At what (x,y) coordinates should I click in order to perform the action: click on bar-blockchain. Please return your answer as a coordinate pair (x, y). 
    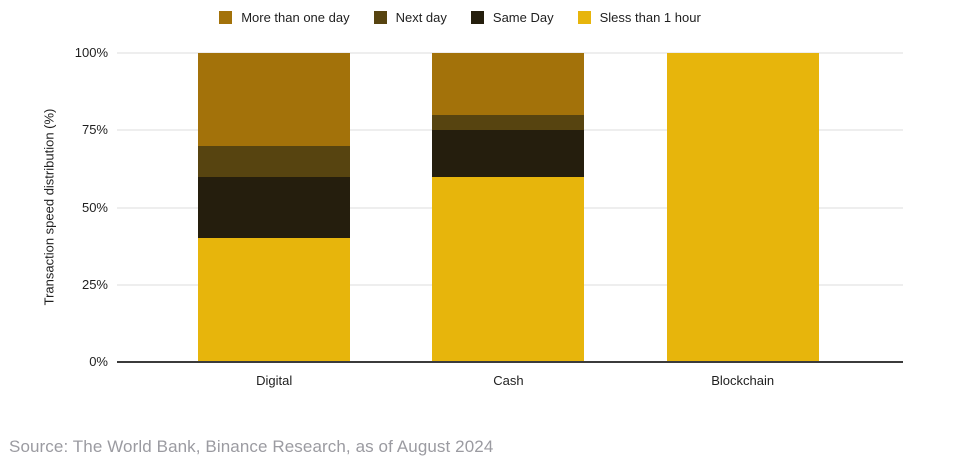
    Looking at the image, I should click on (742, 207).